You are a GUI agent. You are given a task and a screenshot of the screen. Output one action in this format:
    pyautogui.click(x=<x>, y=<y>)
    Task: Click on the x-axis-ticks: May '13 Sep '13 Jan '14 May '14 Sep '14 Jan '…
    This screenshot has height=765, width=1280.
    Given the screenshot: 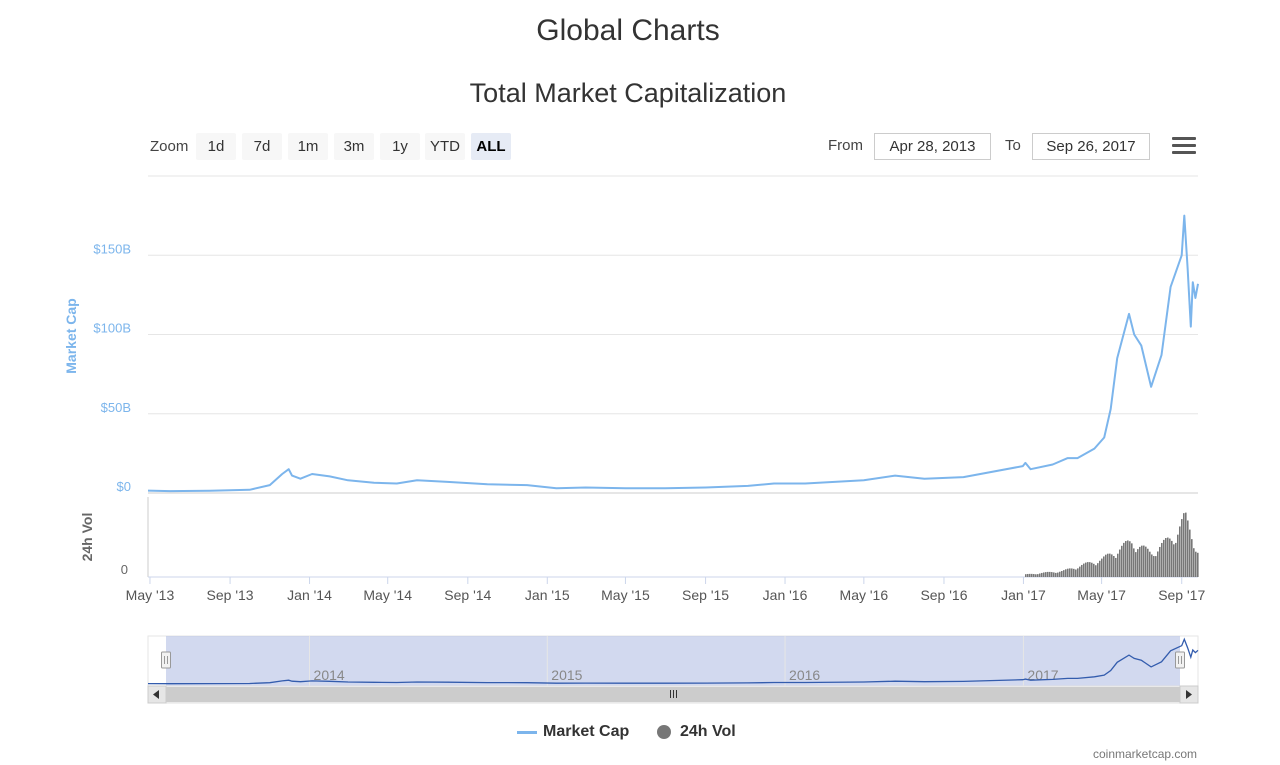 What is the action you would take?
    pyautogui.click(x=665, y=590)
    